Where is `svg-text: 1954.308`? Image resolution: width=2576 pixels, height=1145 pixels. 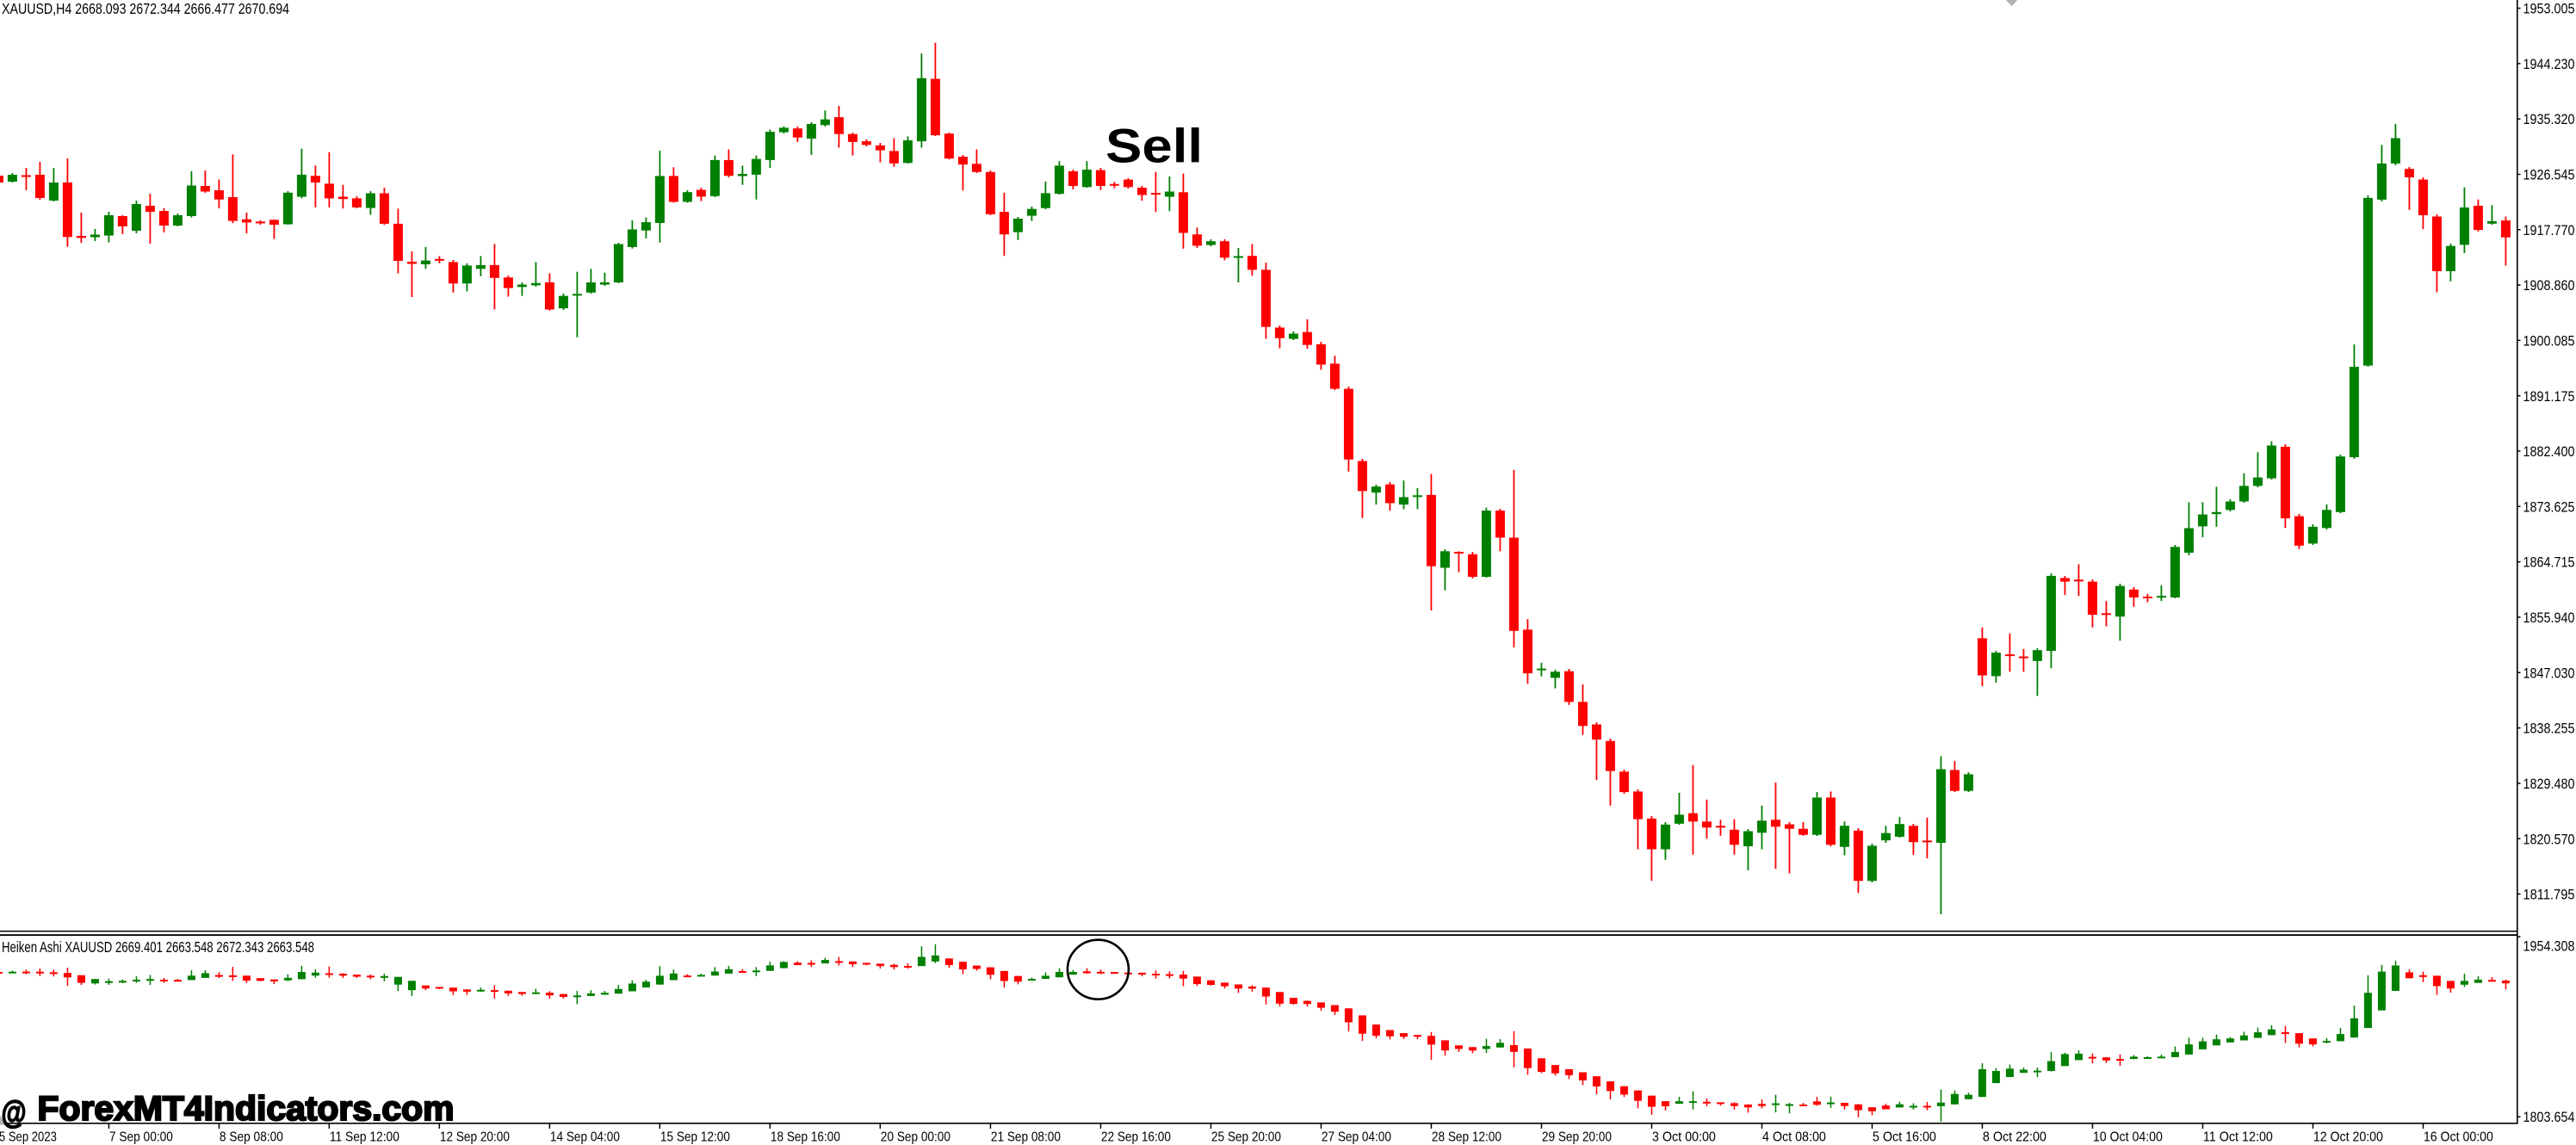
svg-text: 1954.308 is located at coordinates (2549, 946).